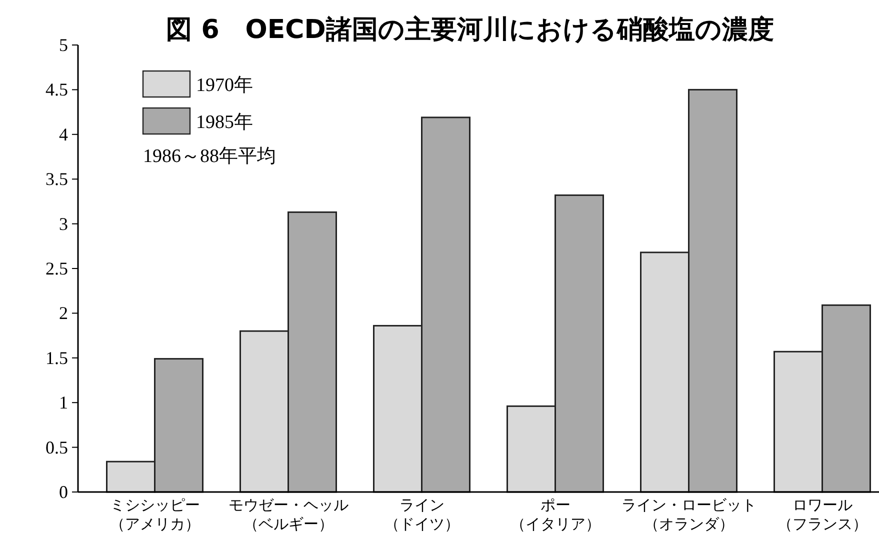  Describe the element at coordinates (57, 90) in the screenshot. I see `y-tick-label: 4.5` at that location.